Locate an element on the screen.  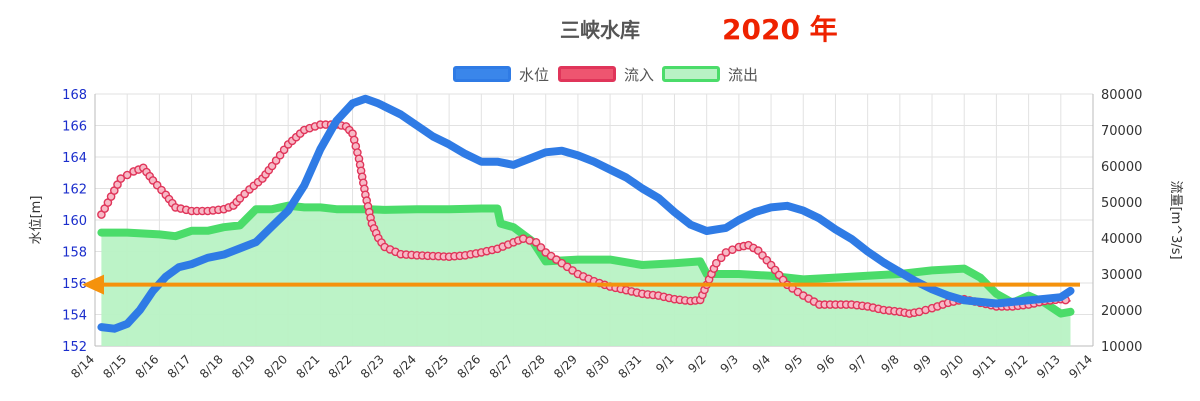
chart-year: 2020 年 is located at coordinates (780, 29).